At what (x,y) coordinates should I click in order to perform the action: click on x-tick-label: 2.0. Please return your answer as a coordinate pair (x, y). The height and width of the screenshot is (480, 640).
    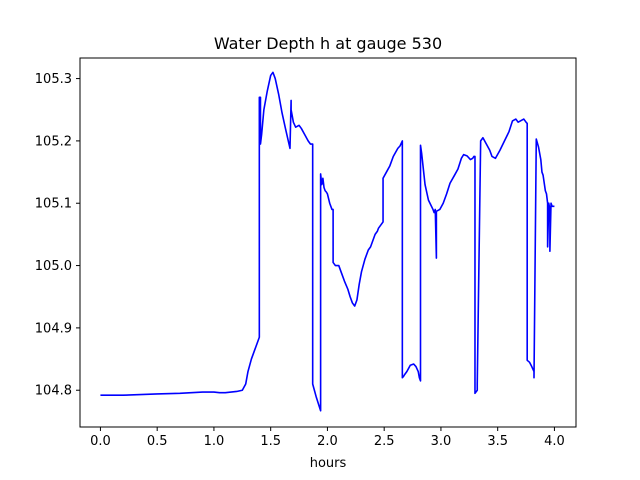
    Looking at the image, I should click on (327, 441).